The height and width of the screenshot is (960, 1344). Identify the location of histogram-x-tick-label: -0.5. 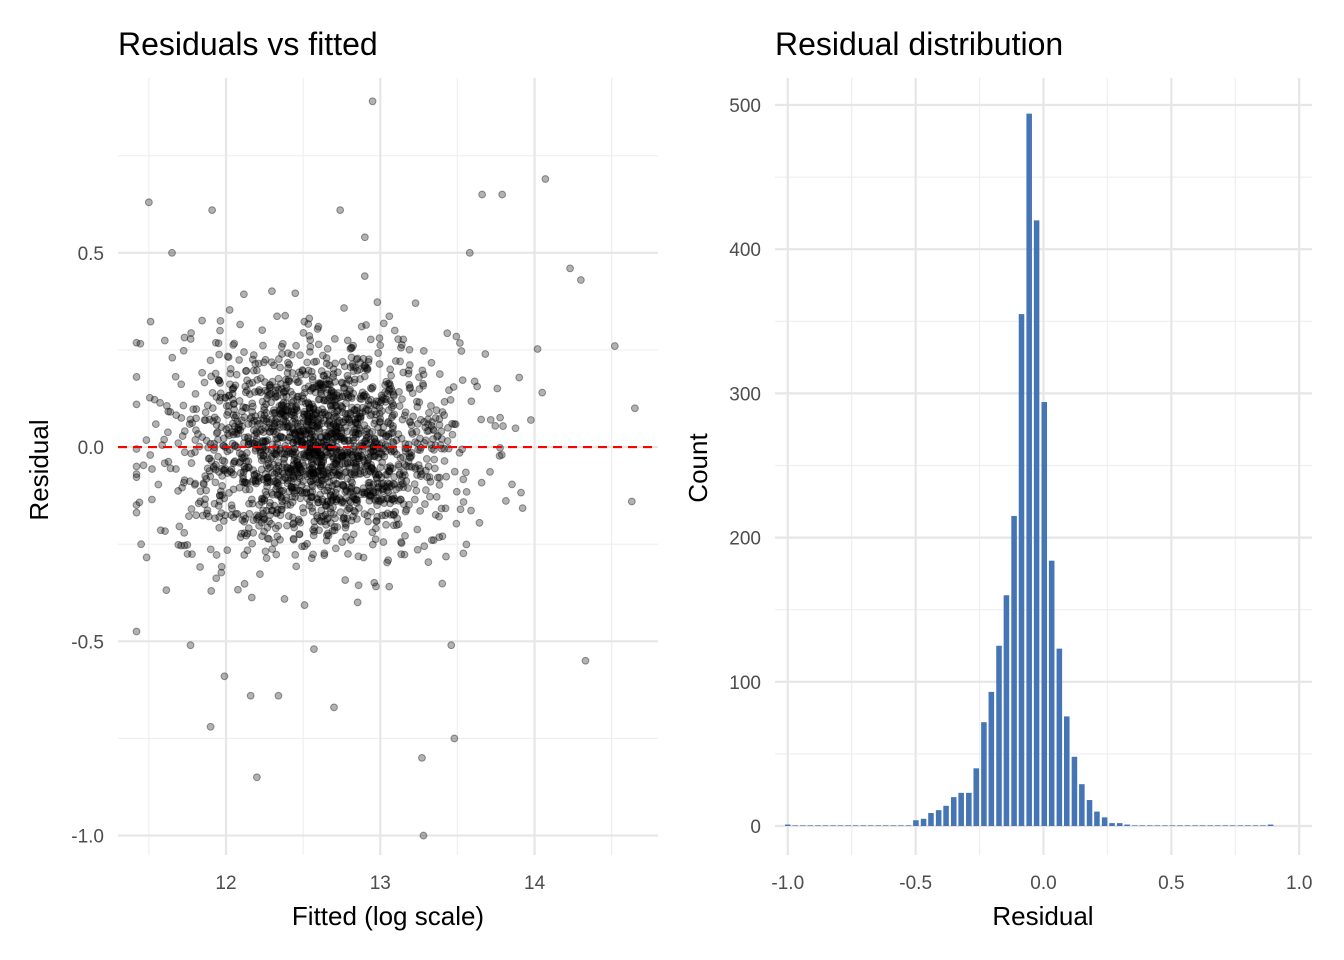
(915, 883).